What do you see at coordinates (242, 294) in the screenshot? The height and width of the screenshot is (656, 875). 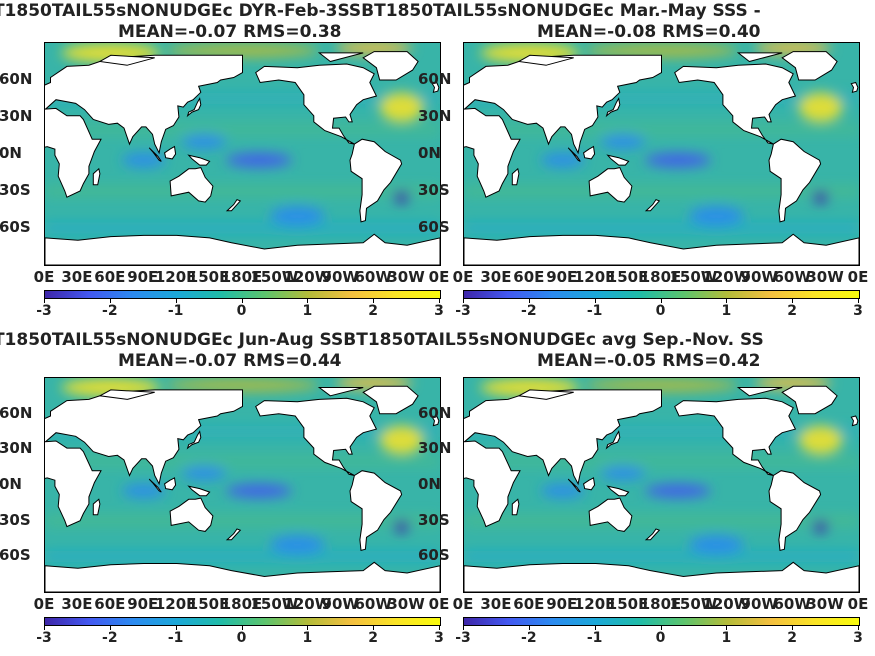 I see `colorbar` at bounding box center [242, 294].